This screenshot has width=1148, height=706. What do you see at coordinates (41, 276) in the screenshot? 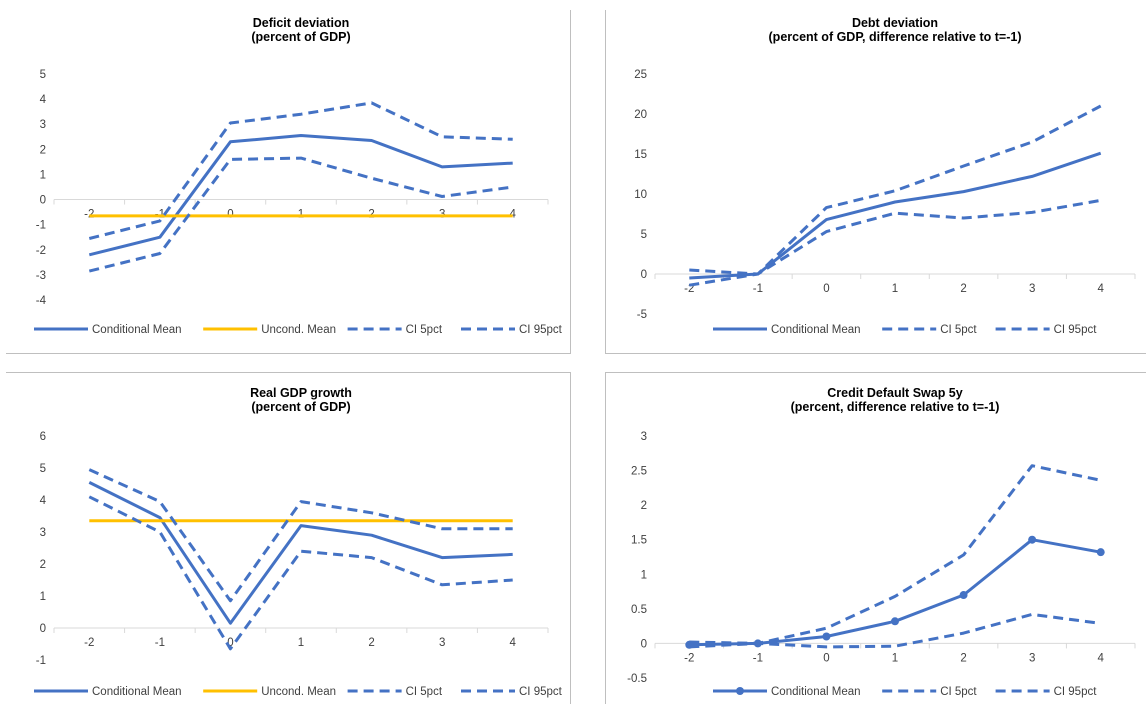
I see `y-tick-label: -3` at bounding box center [41, 276].